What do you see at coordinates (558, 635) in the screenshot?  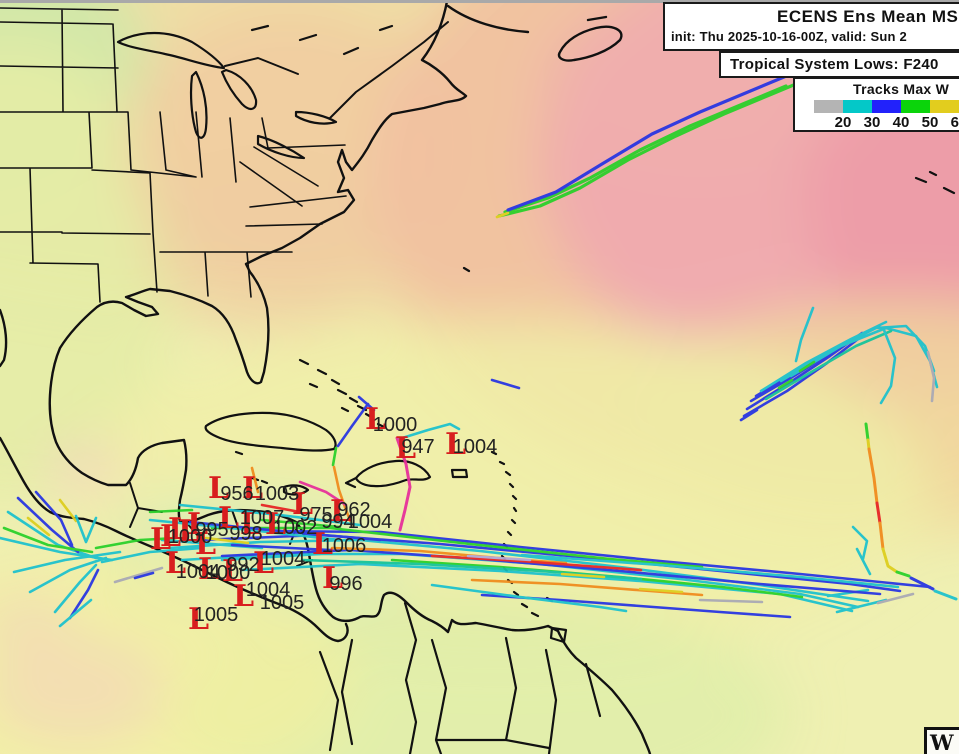 I see `trinidad` at bounding box center [558, 635].